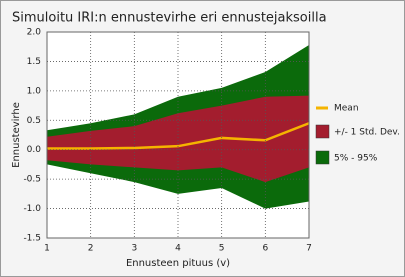  I want to click on x-tick-label: 3, so click(134, 249).